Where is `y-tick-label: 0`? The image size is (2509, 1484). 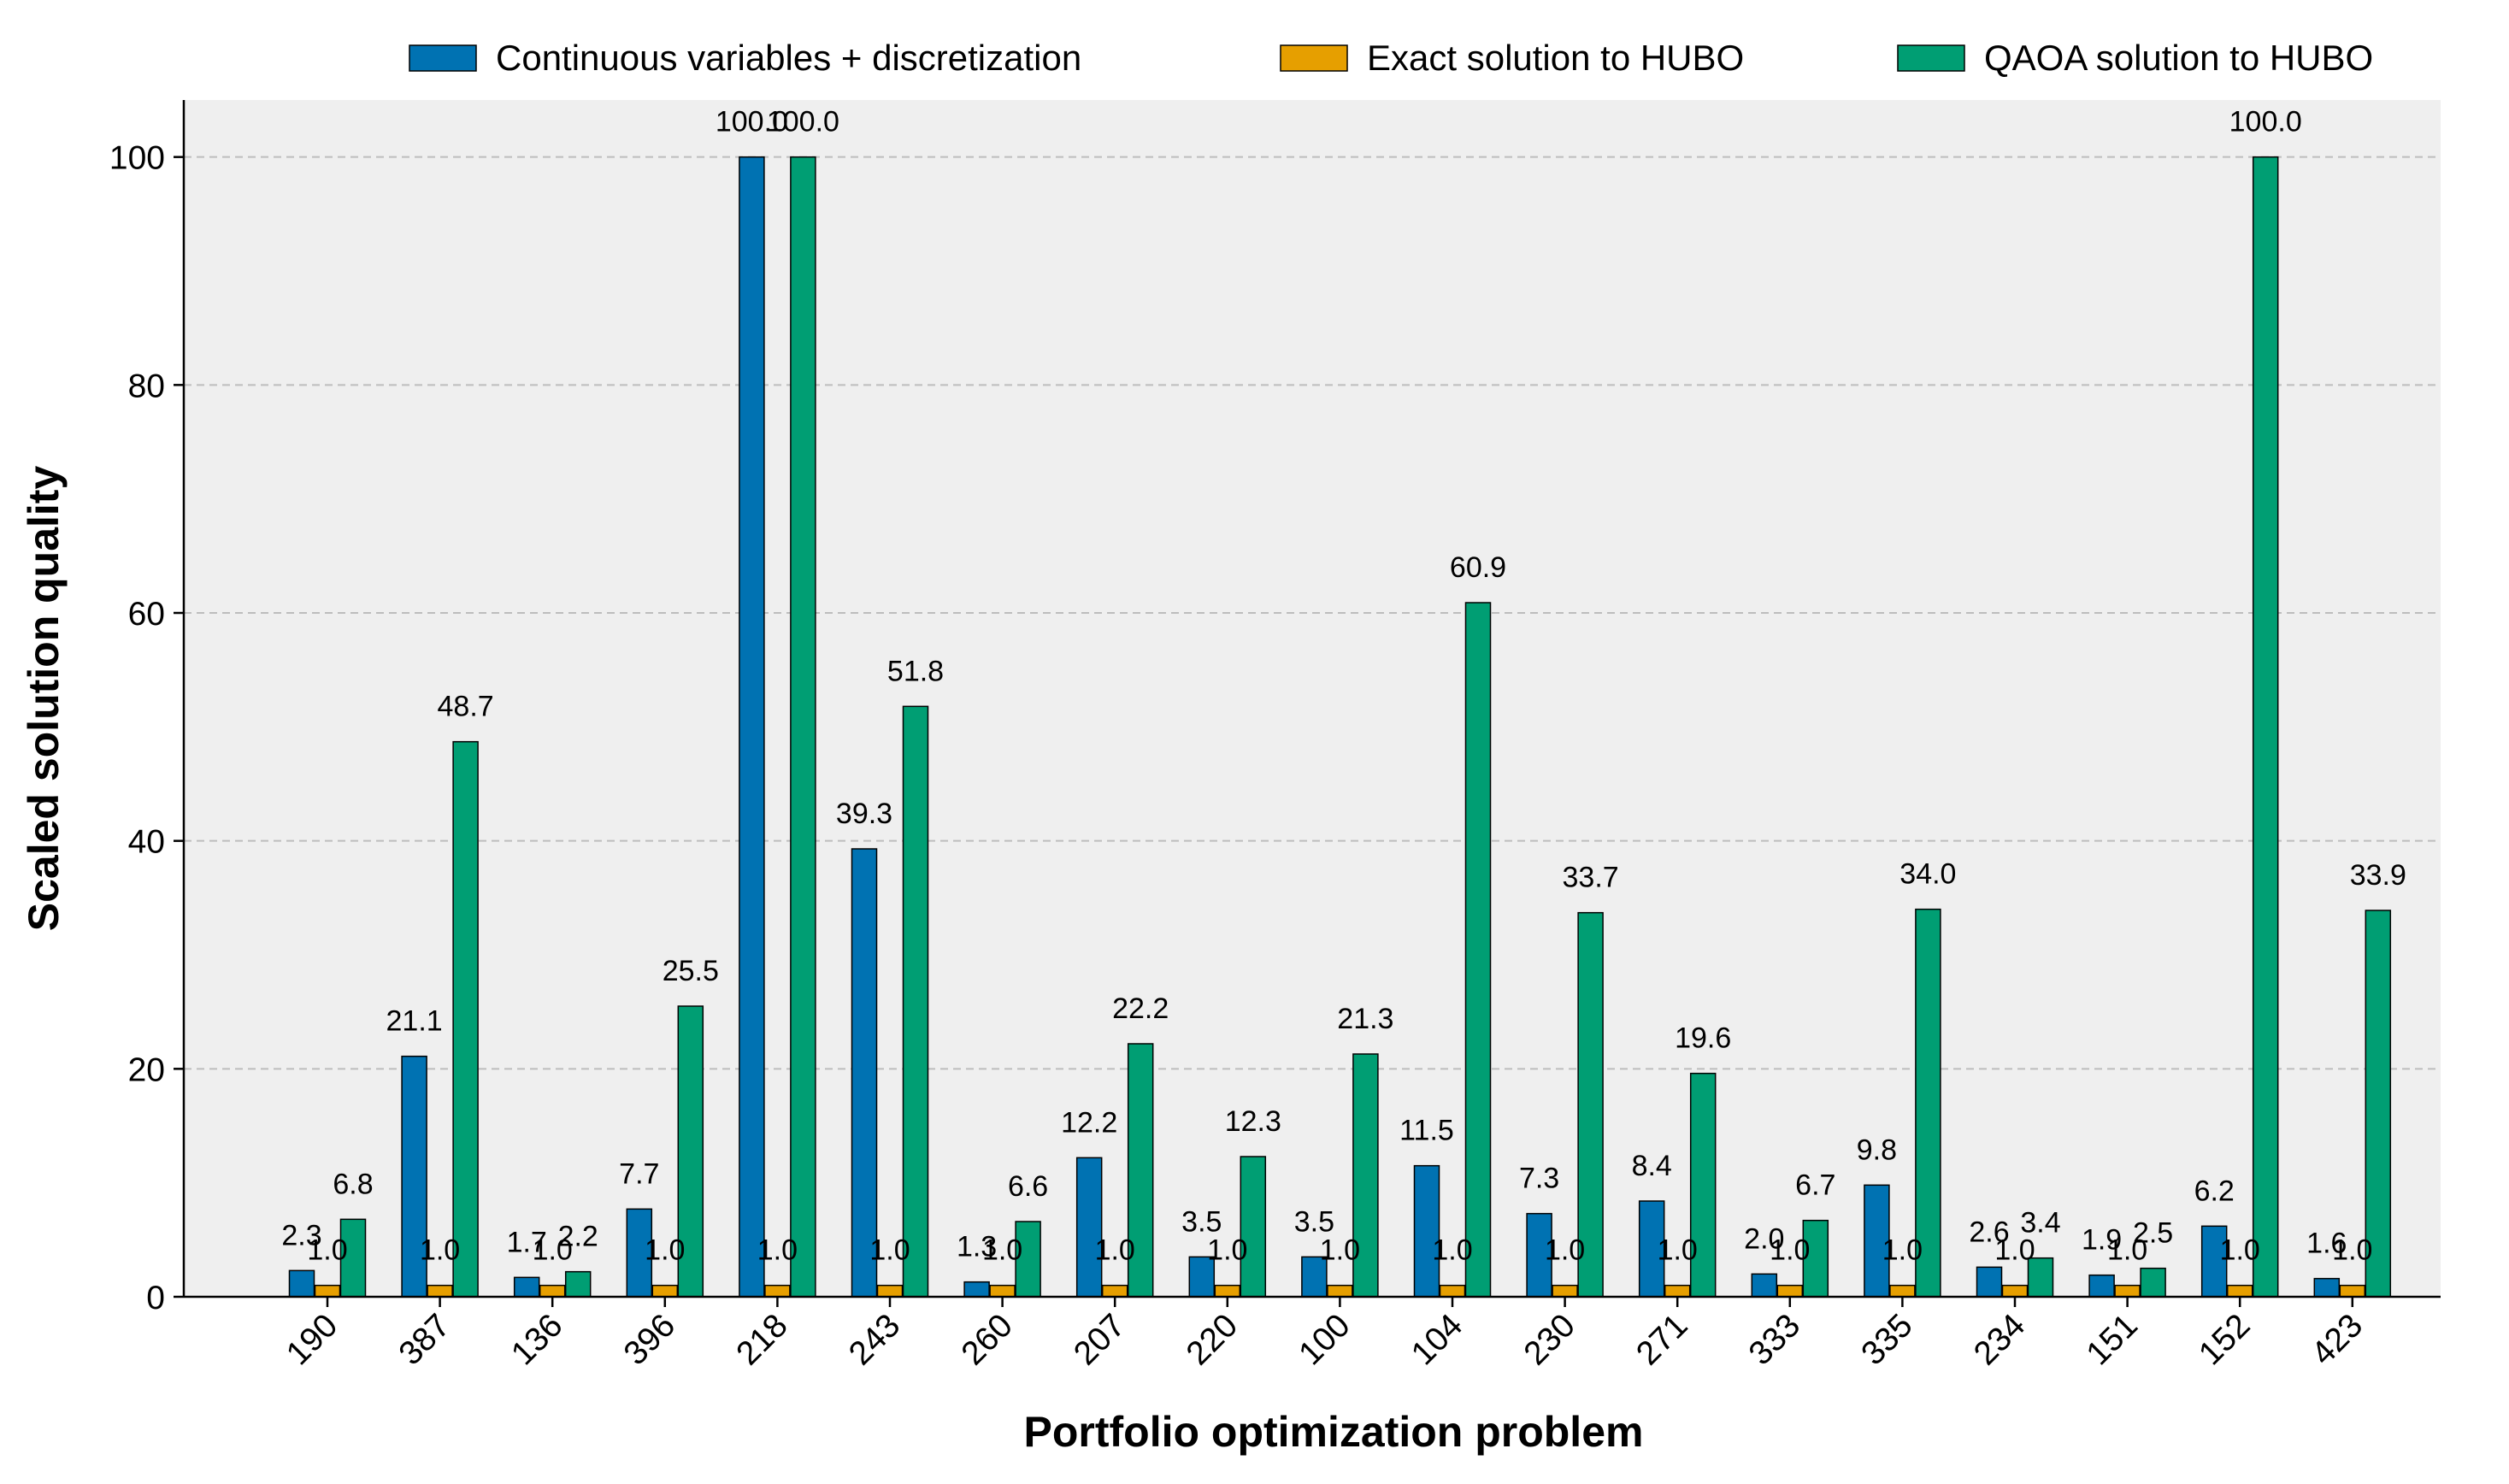
y-tick-label: 0 is located at coordinates (156, 1298).